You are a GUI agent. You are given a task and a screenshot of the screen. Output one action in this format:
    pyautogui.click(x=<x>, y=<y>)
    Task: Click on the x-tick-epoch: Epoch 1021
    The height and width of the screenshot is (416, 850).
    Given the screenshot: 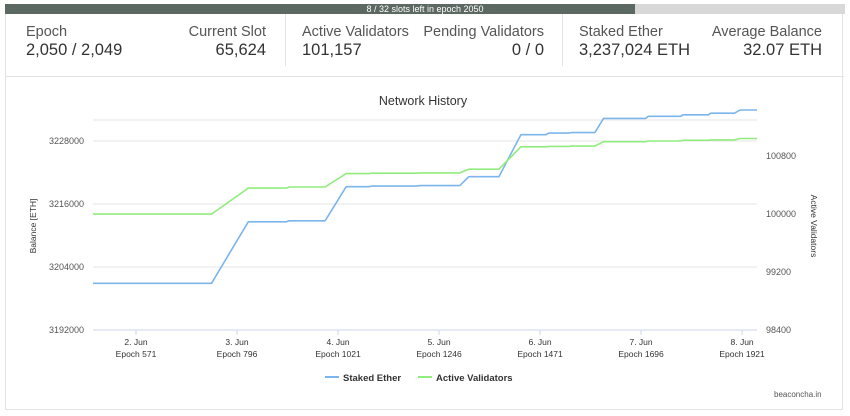 What is the action you would take?
    pyautogui.click(x=338, y=354)
    